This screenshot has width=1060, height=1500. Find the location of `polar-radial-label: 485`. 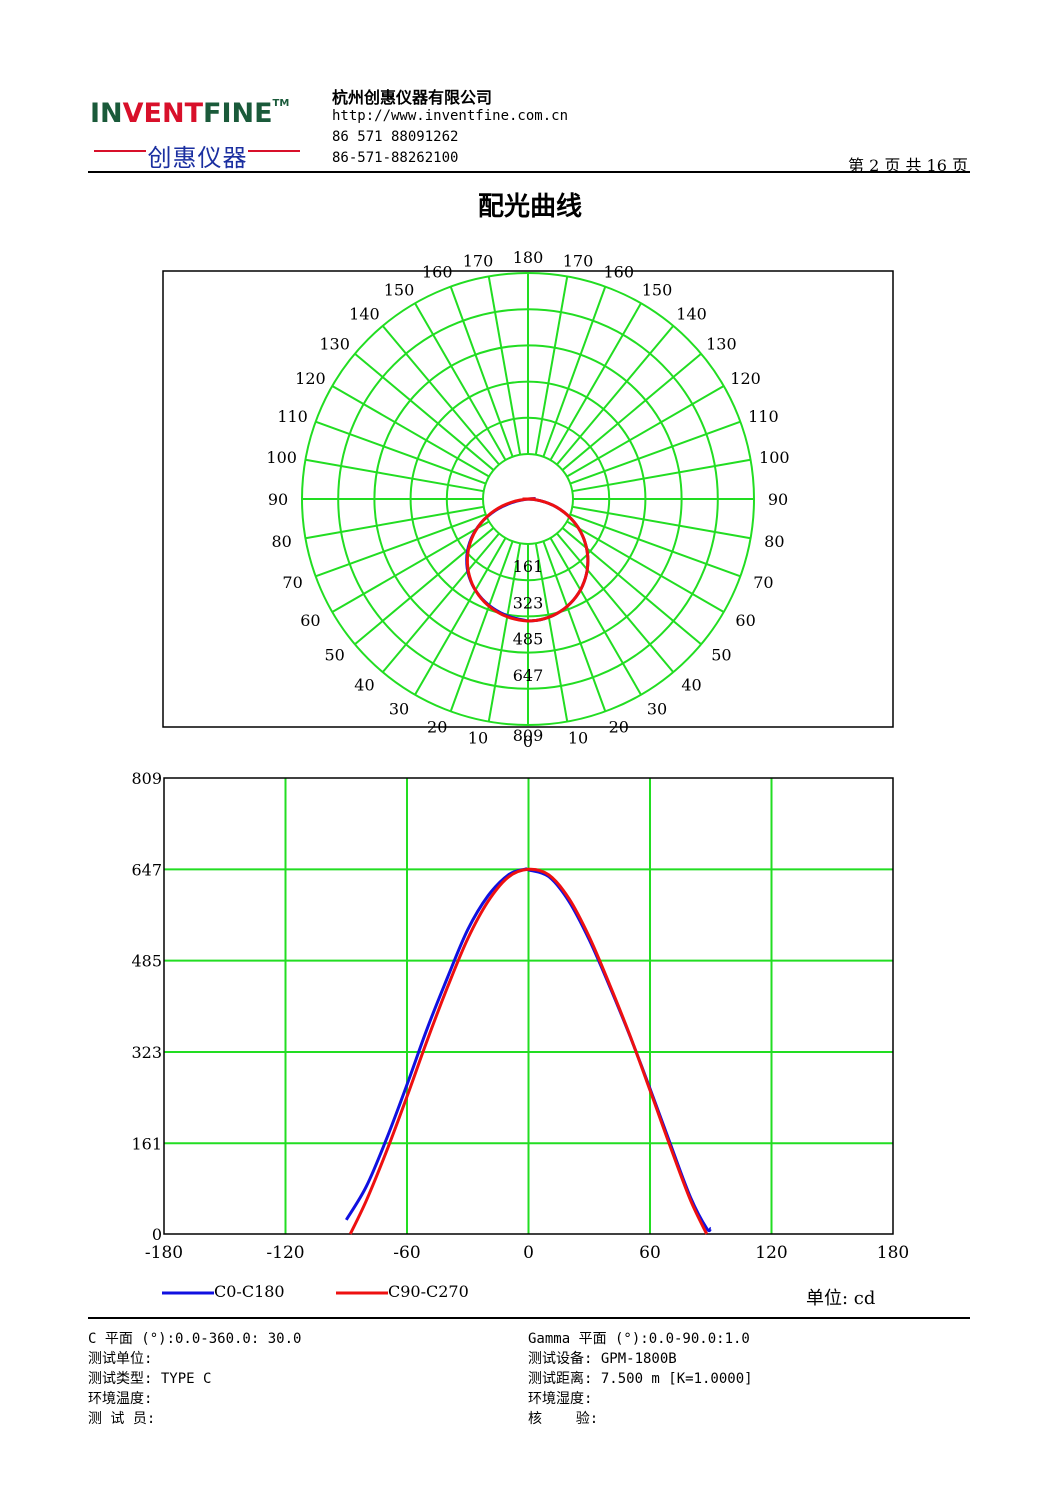

polar-radial-label: 485 is located at coordinates (528, 639).